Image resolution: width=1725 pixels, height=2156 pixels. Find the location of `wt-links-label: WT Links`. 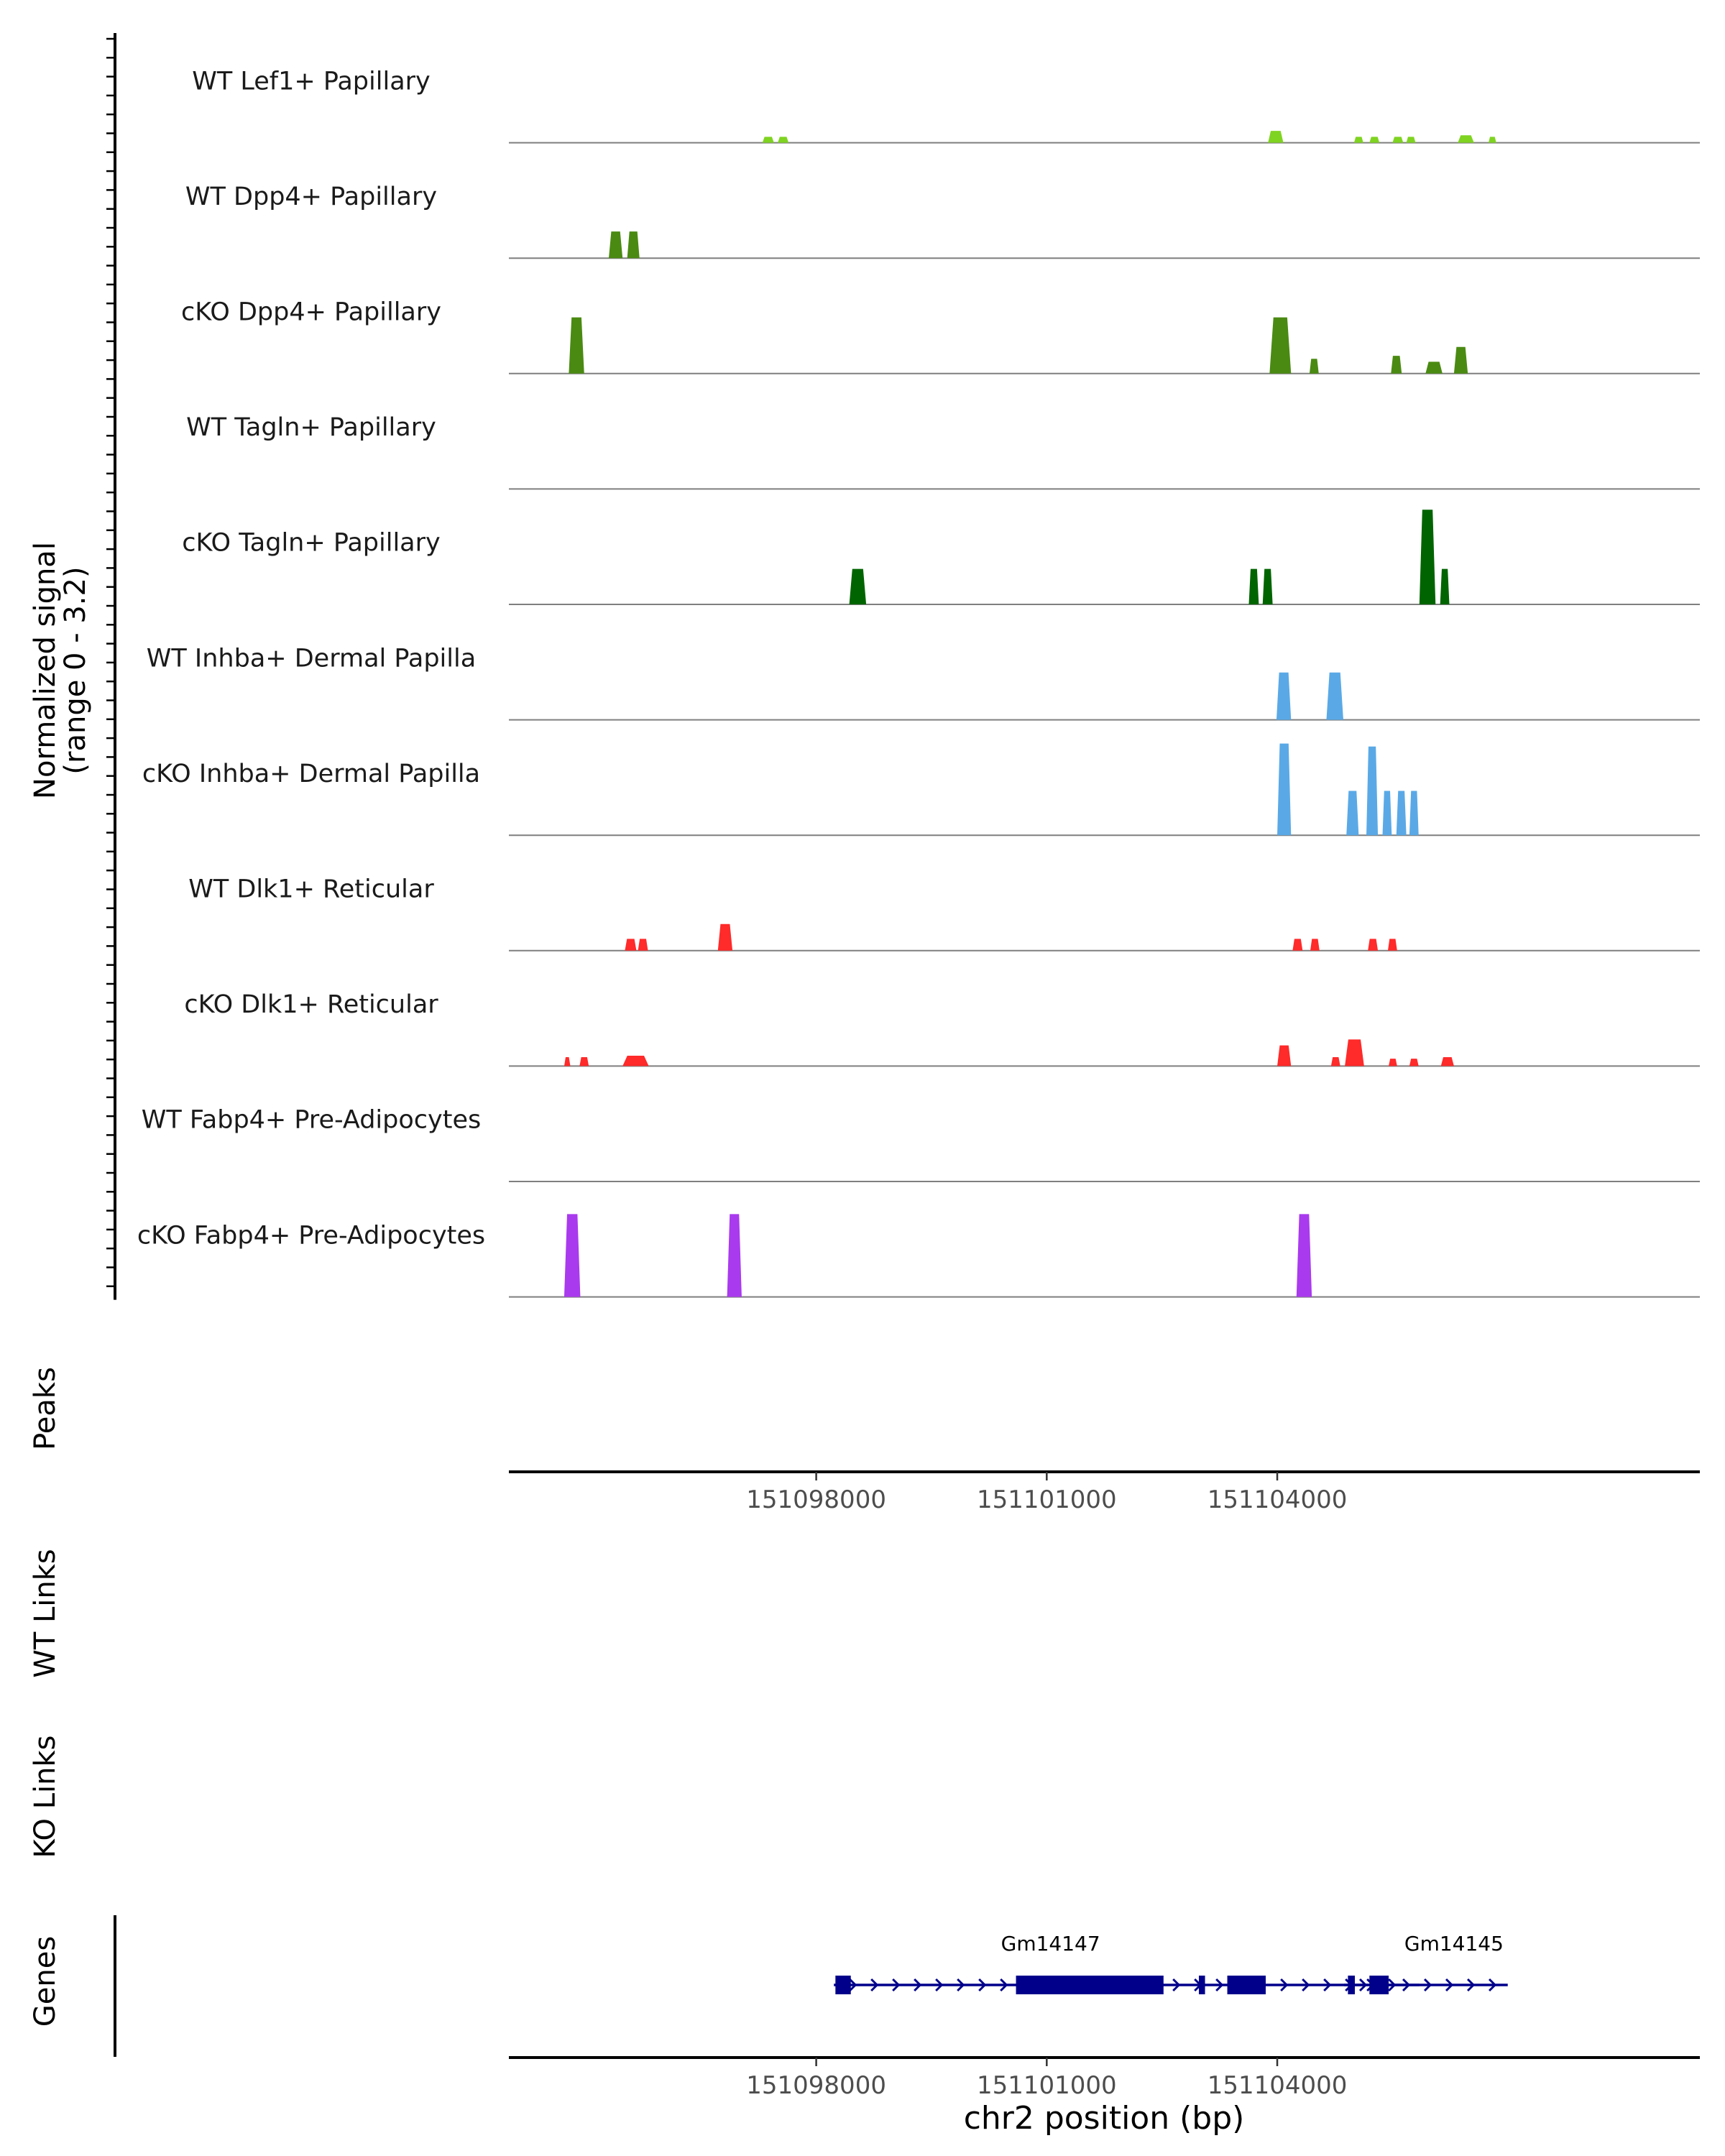

wt-links-label: WT Links is located at coordinates (45, 1613).